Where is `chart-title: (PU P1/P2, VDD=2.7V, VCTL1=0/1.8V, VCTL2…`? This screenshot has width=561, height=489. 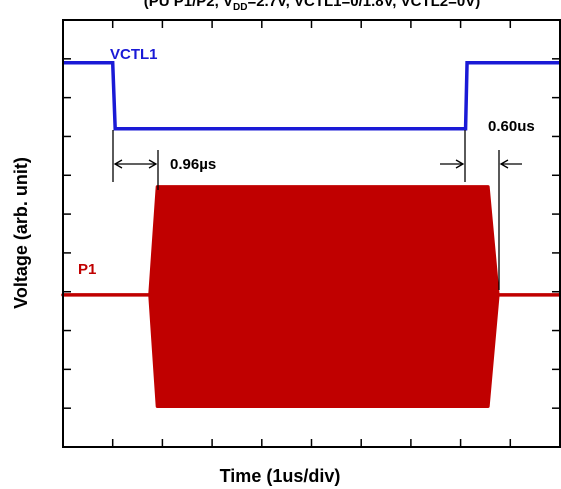
chart-title: (PU P1/P2, VDD=2.7V, VCTL1=0/1.8V, VCTL2… is located at coordinates (312, 6).